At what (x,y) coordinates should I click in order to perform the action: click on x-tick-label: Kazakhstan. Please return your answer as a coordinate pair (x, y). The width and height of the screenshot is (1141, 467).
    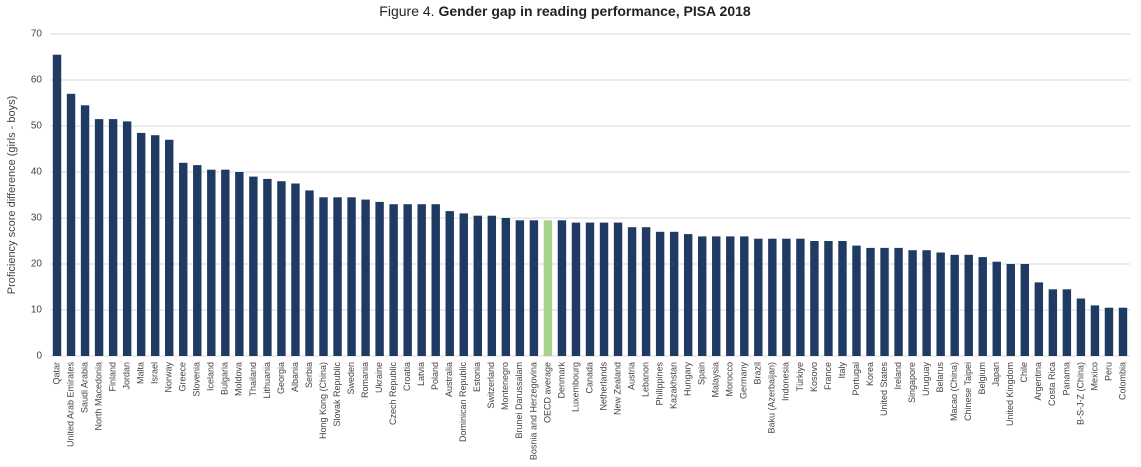
    Looking at the image, I should click on (674, 385).